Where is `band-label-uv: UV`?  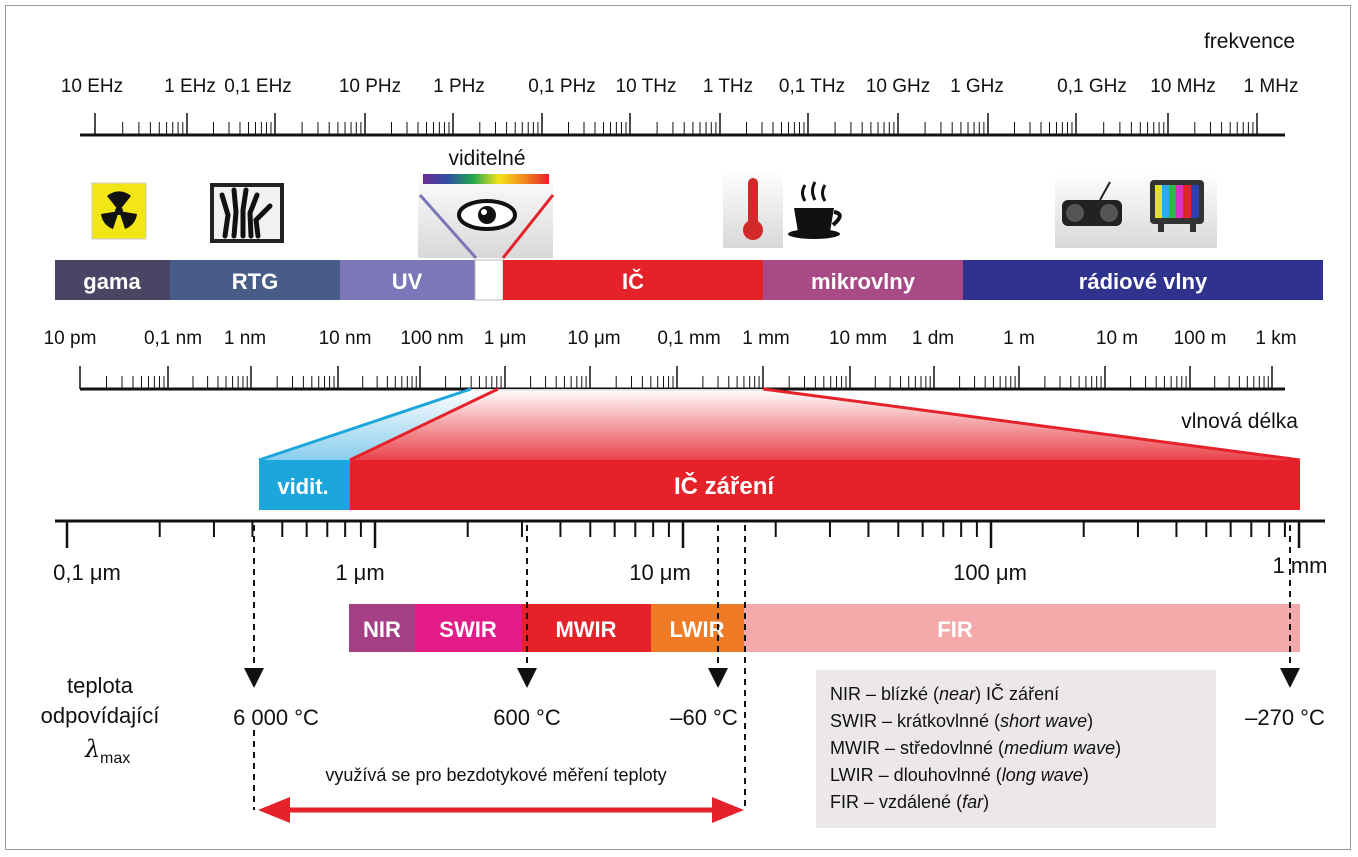
band-label-uv: UV is located at coordinates (407, 281).